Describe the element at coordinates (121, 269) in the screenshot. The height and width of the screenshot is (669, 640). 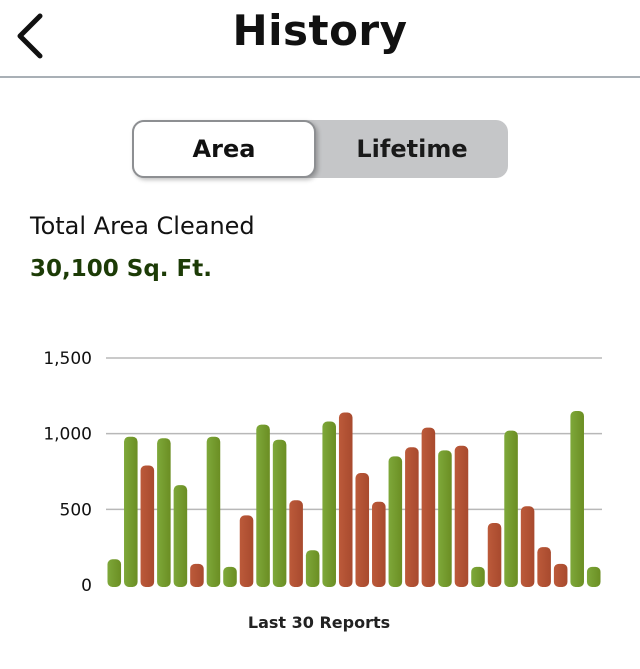
I see `summary-value: 30,100 Sq. Ft.` at that location.